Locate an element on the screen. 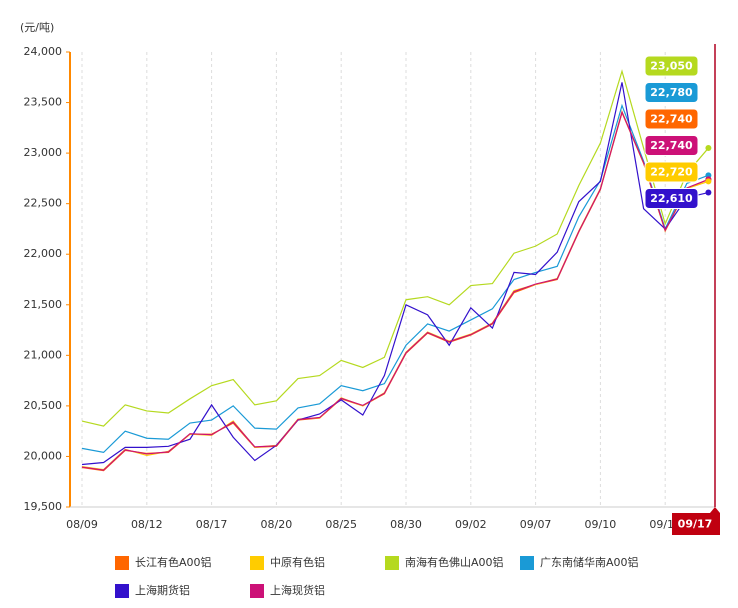 The image size is (738, 608). x-tick-label: 08/12 is located at coordinates (147, 524).